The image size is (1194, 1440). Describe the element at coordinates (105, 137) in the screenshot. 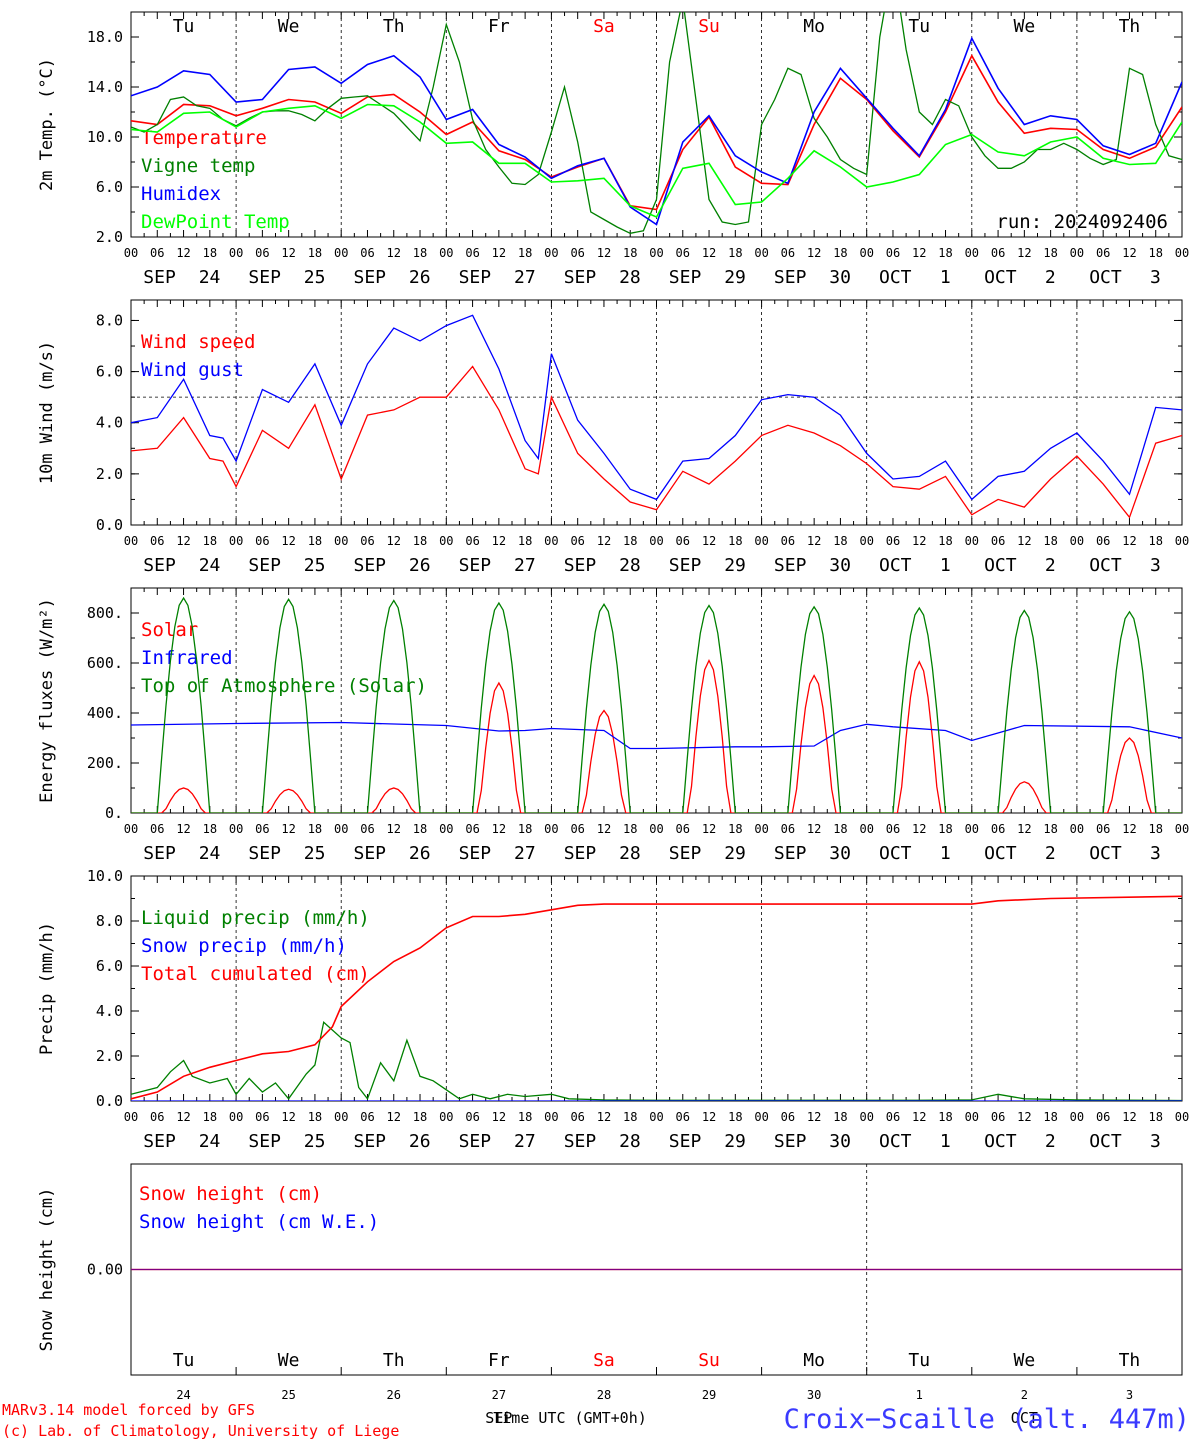

I see `y-tick-label: 10.0` at that location.